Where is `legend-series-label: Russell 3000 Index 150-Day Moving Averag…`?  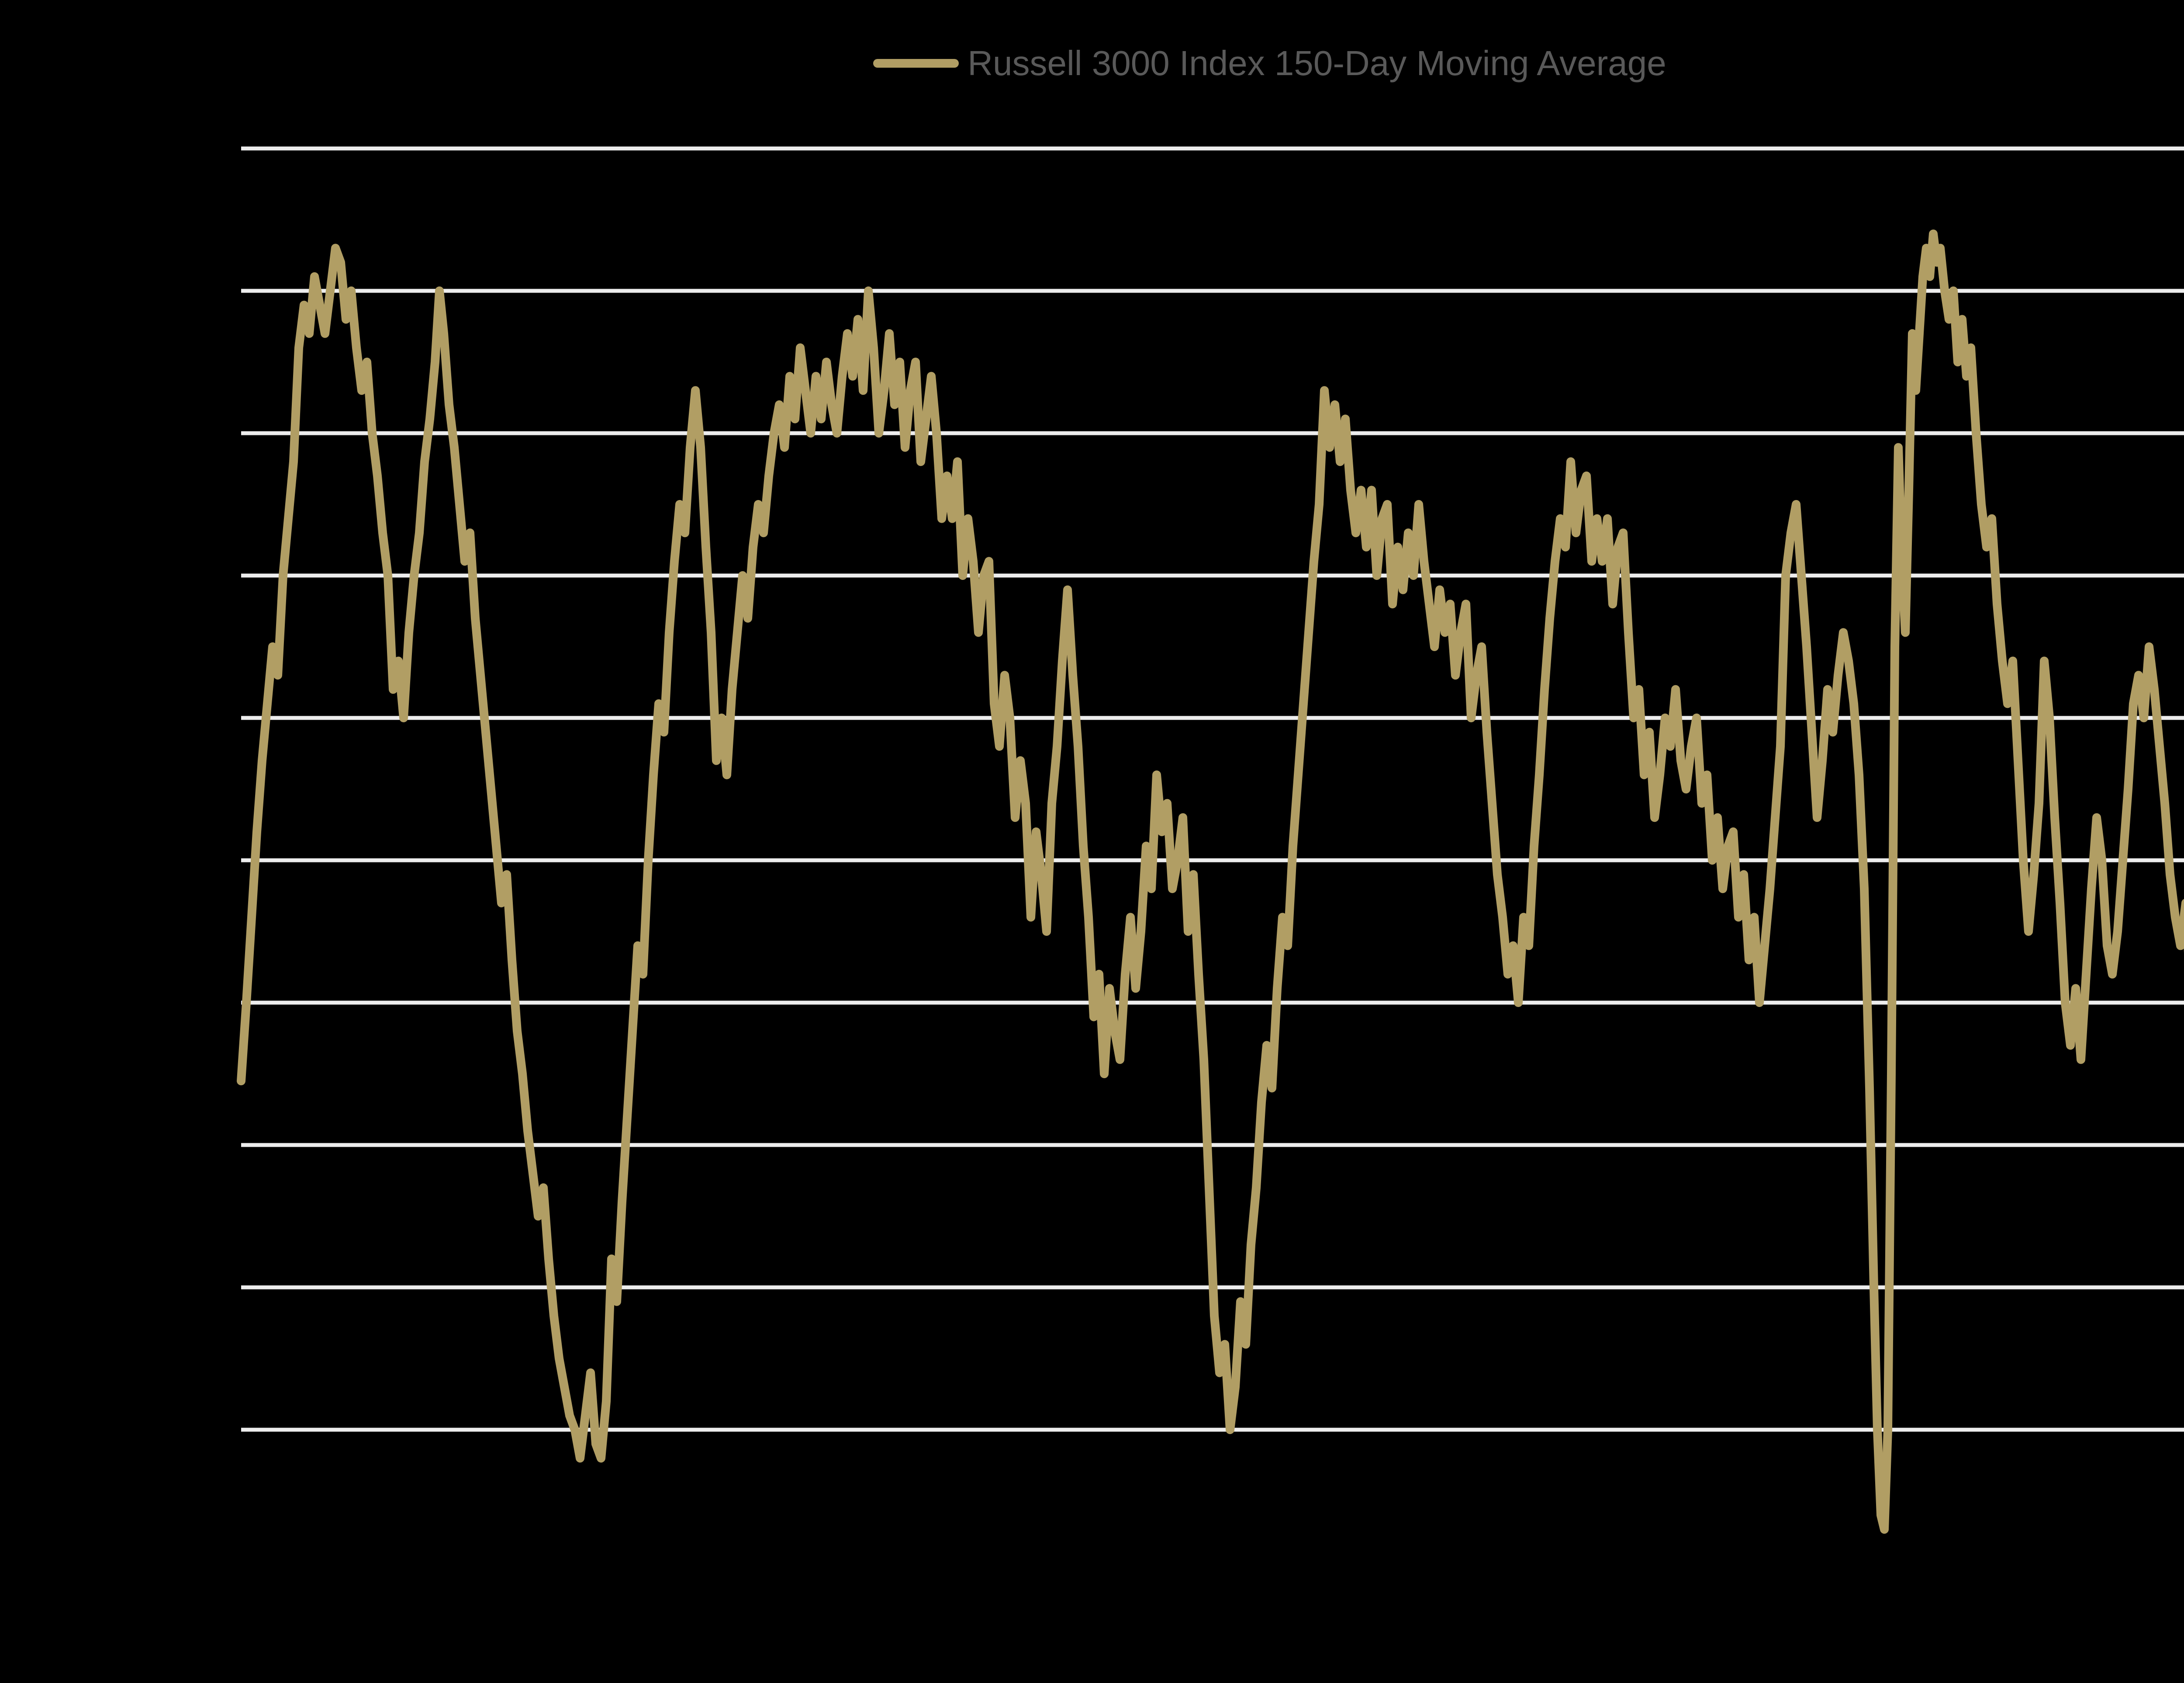 legend-series-label: Russell 3000 Index 150-Day Moving Averag… is located at coordinates (1317, 63).